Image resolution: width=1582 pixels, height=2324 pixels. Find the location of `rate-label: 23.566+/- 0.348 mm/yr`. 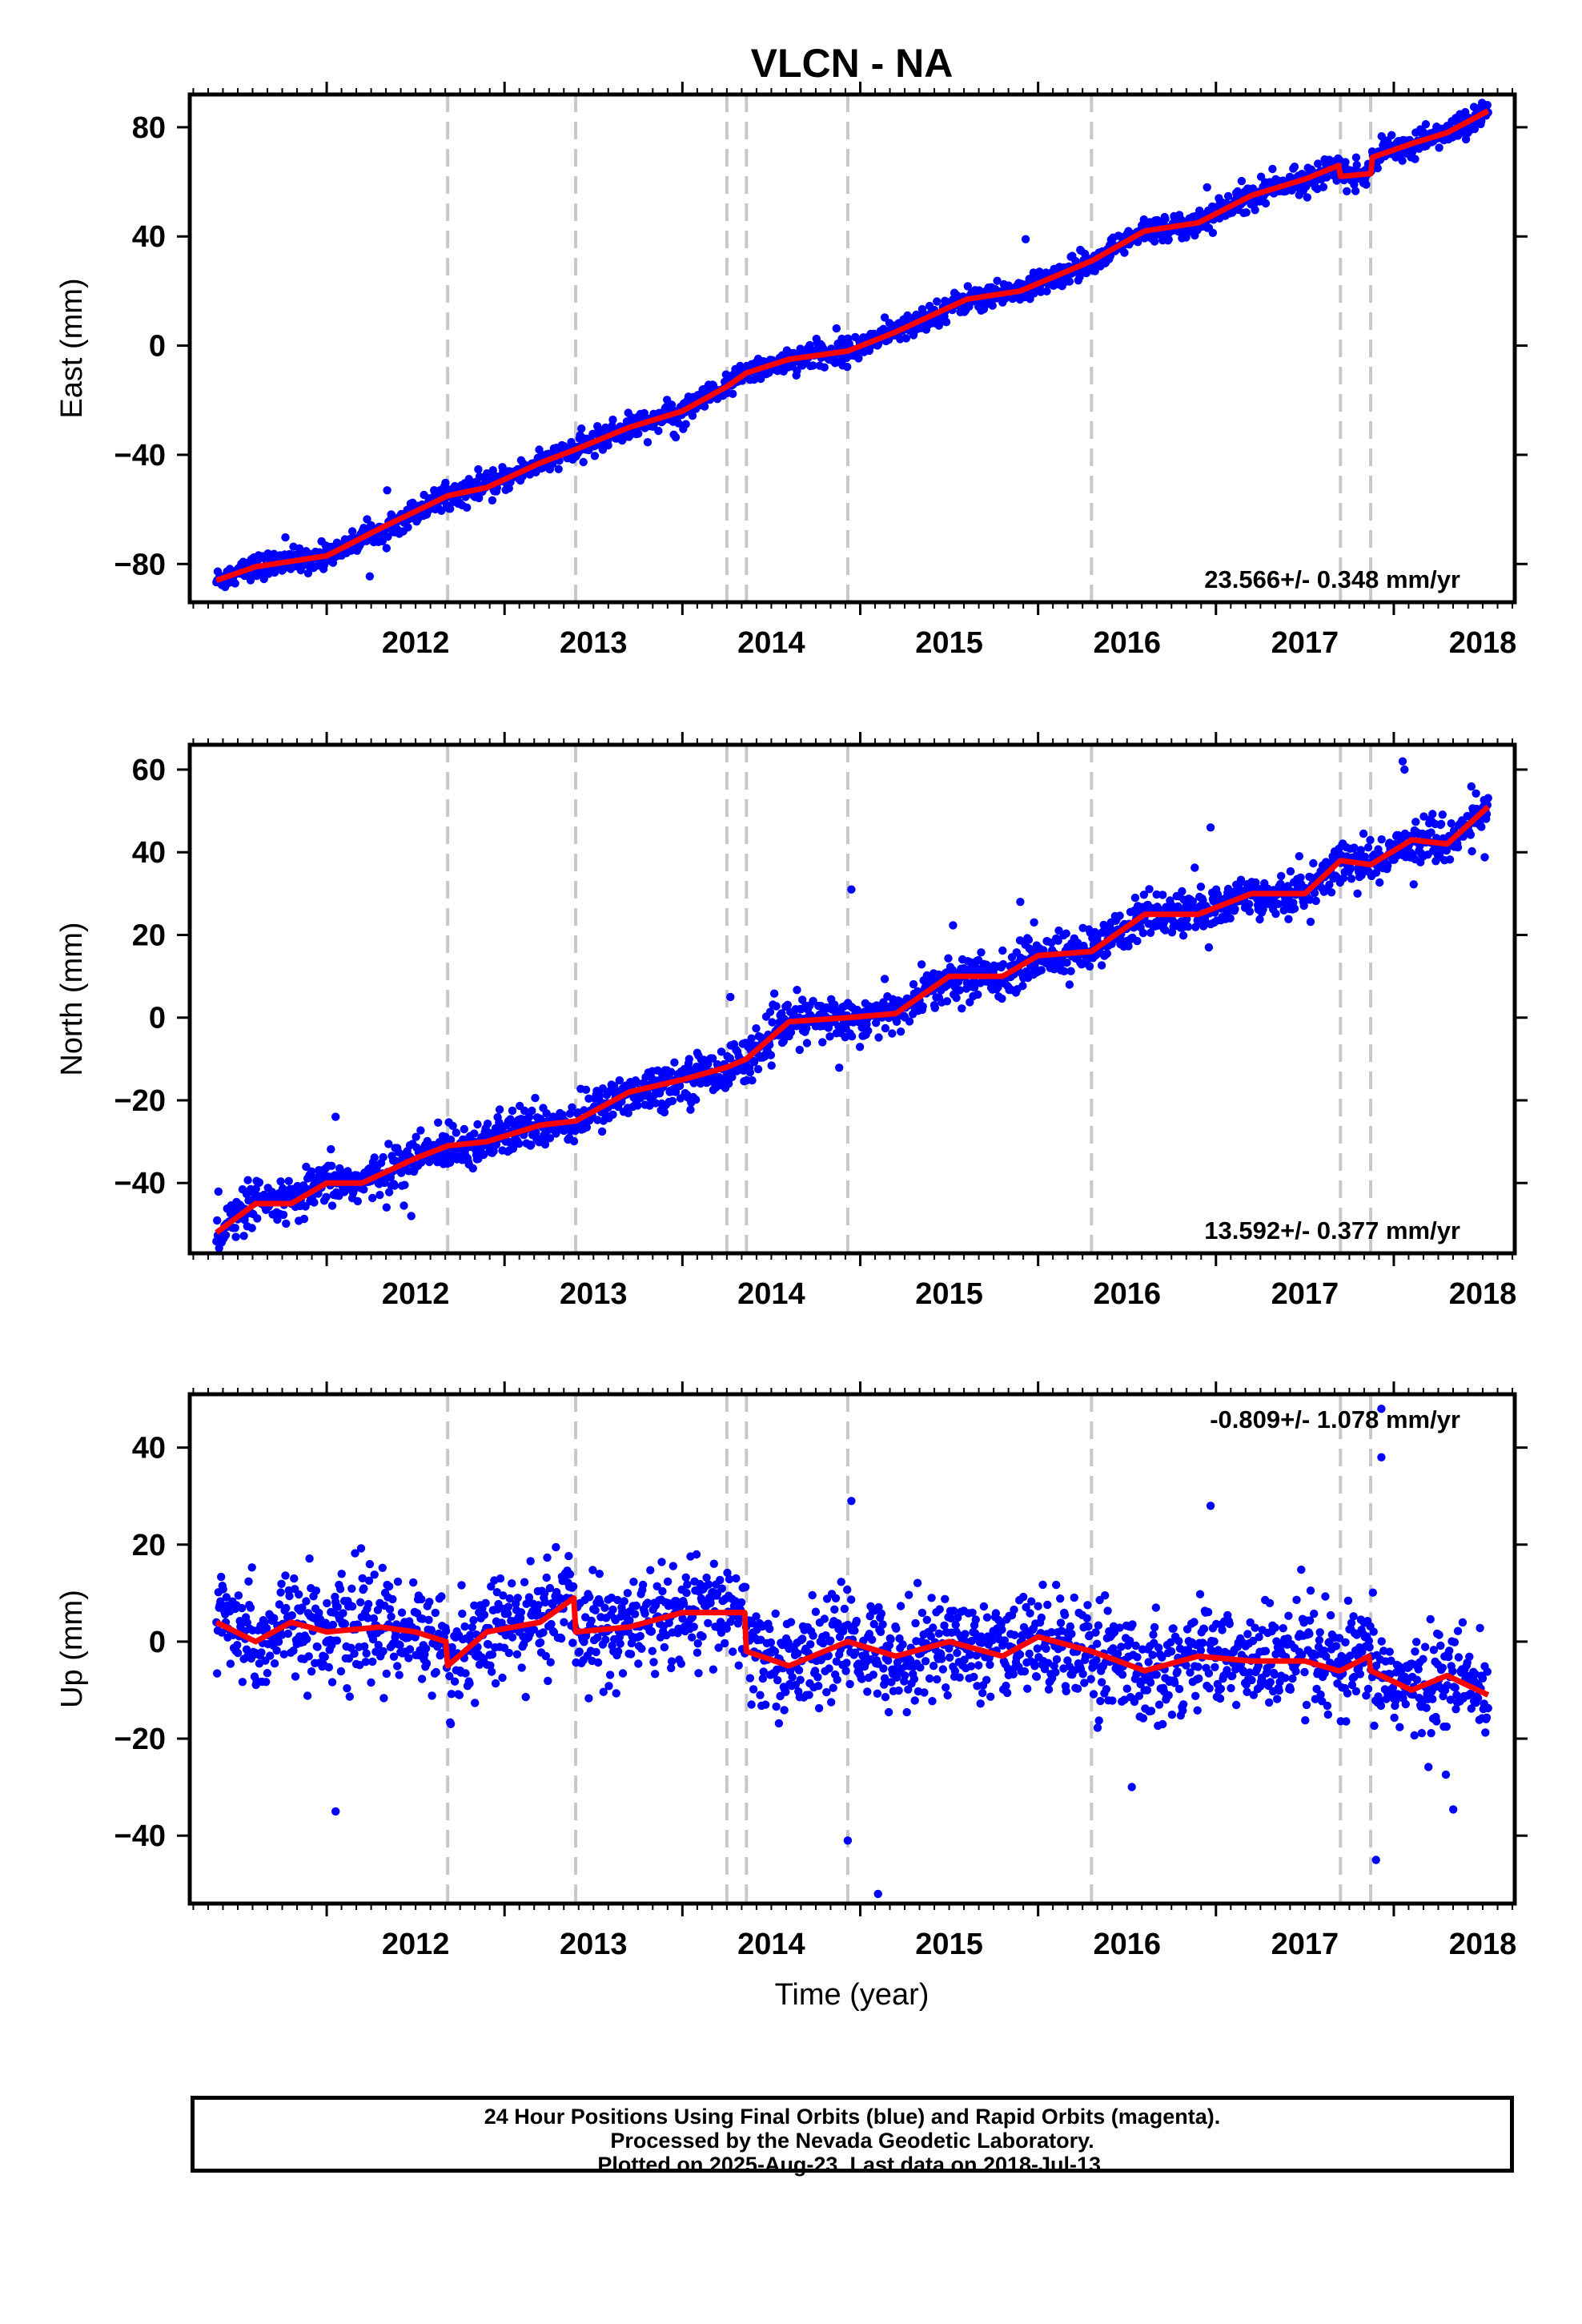

rate-label: 23.566+/- 0.348 mm/yr is located at coordinates (1332, 579).